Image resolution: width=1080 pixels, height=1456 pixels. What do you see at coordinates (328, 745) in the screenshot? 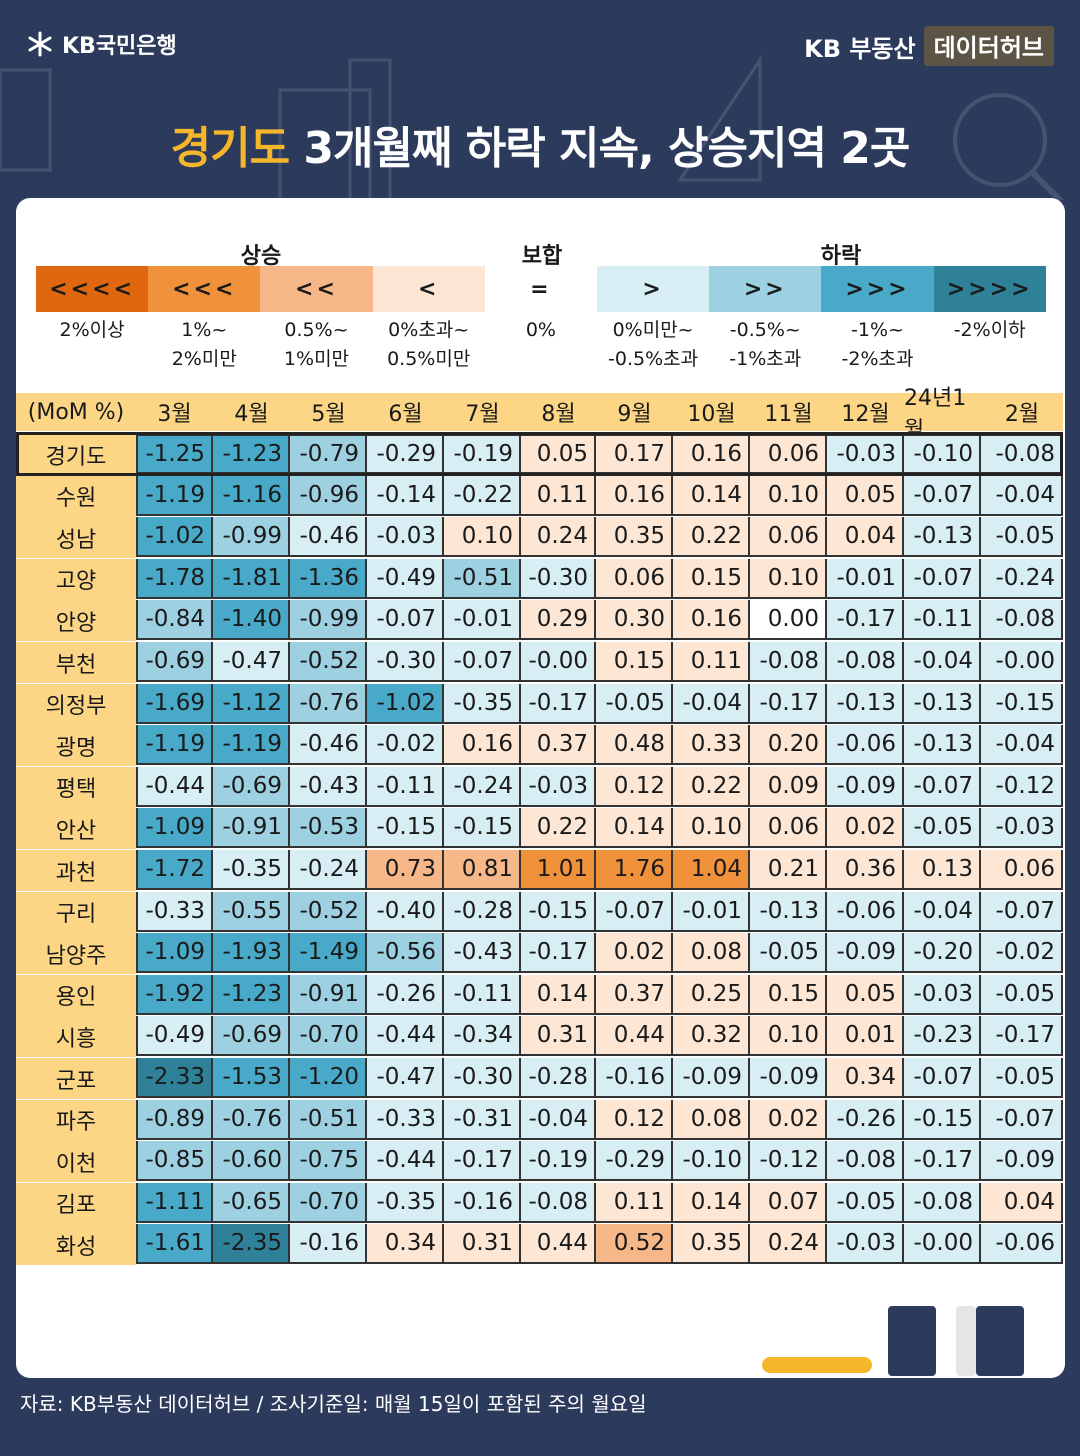
I see `data-cell: -0.46` at bounding box center [328, 745].